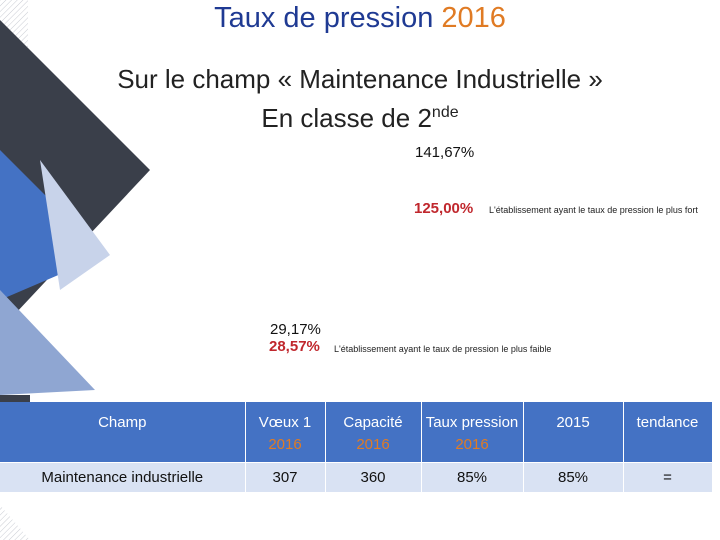 The height and width of the screenshot is (540, 720). Describe the element at coordinates (472, 432) in the screenshot. I see `header-taux-pression: Taux pression 2016` at that location.